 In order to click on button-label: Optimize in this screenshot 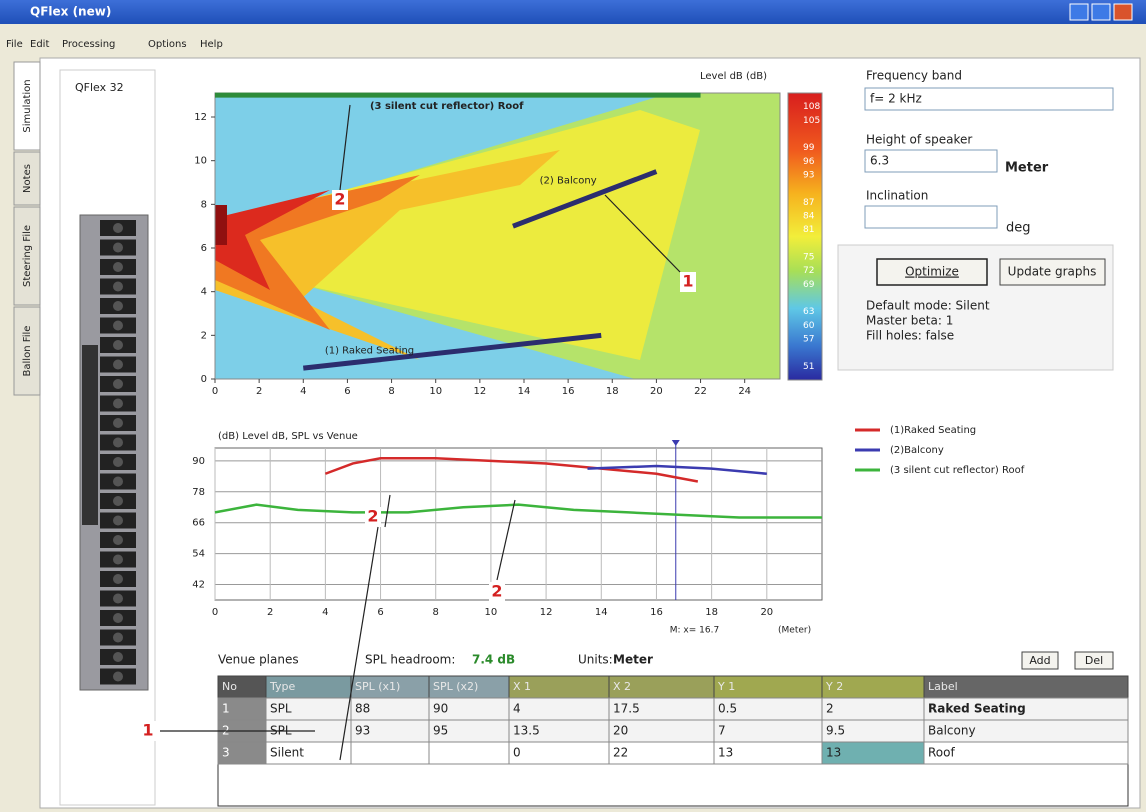, I will do `click(932, 272)`.